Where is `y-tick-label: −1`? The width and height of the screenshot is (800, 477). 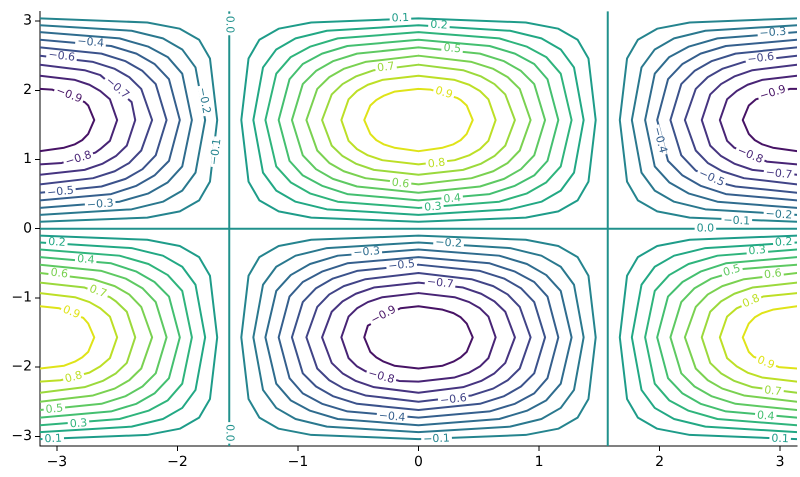
y-tick-label: −1 is located at coordinates (21, 298).